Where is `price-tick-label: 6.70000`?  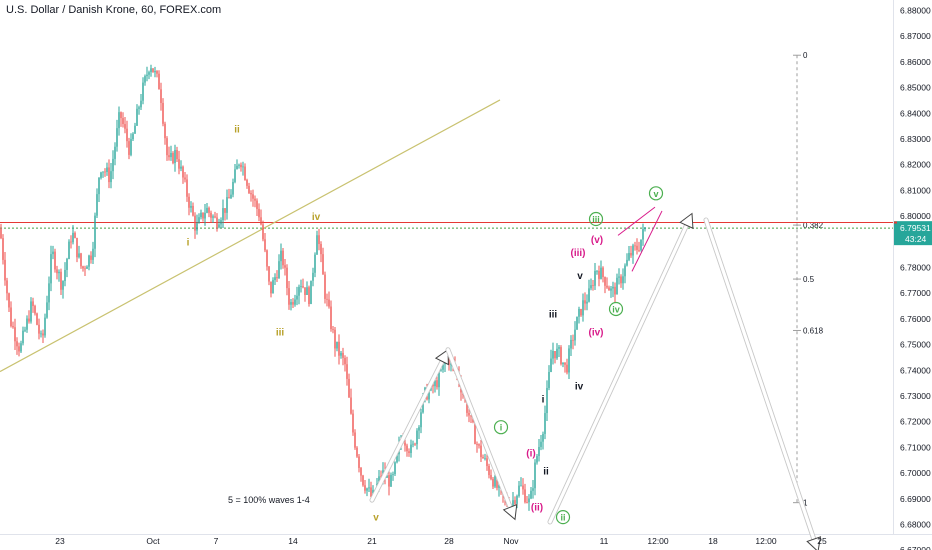
price-tick-label: 6.70000 is located at coordinates (915, 473).